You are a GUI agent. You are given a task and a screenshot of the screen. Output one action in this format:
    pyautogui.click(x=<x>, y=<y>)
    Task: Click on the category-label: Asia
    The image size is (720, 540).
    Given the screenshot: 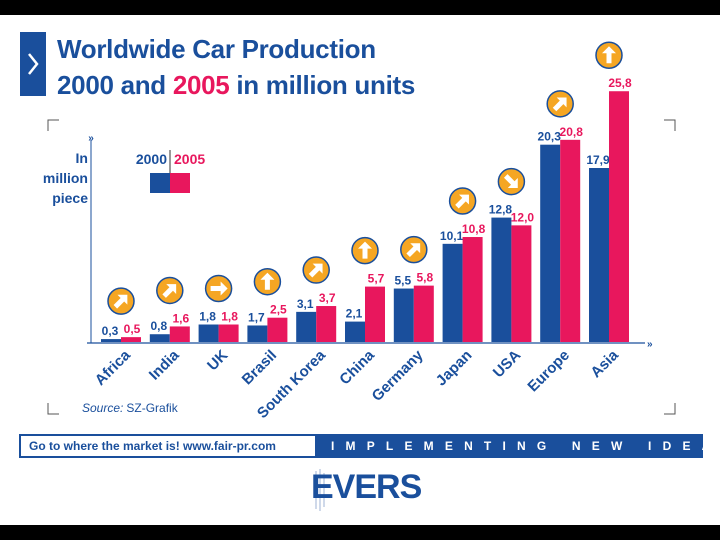 What is the action you would take?
    pyautogui.click(x=604, y=363)
    